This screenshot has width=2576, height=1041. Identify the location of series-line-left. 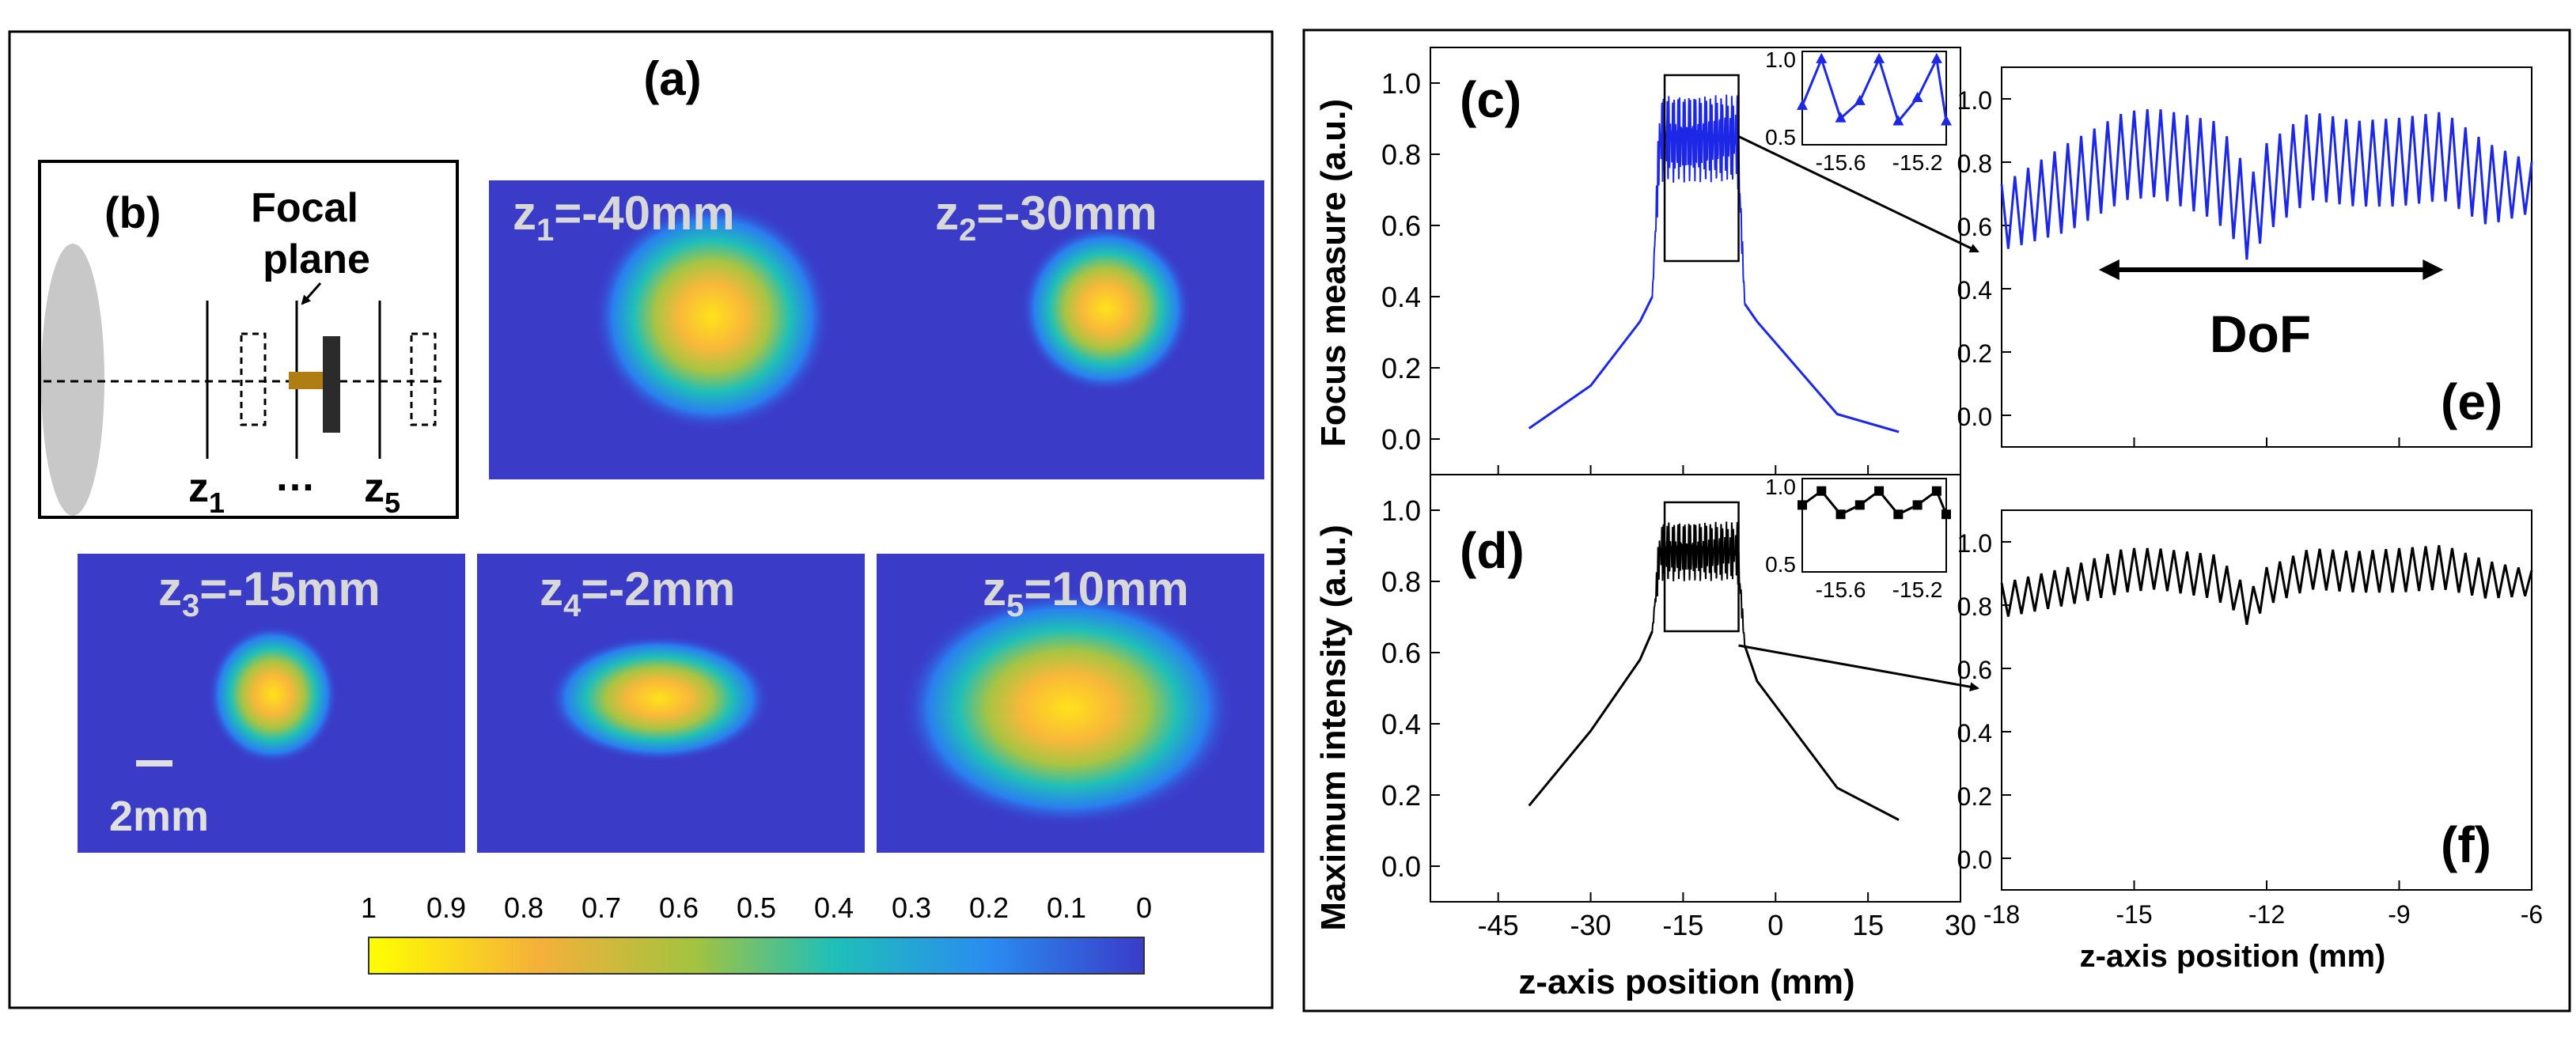
(1591, 363).